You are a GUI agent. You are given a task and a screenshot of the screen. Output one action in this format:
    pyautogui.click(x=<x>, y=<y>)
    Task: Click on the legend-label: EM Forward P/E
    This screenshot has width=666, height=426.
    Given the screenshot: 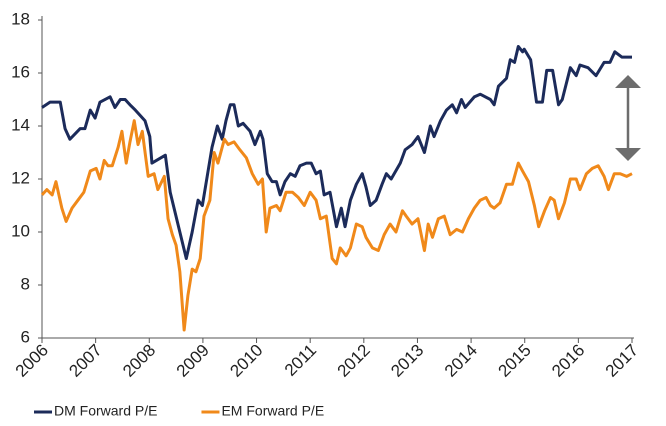 What is the action you would take?
    pyautogui.click(x=272, y=411)
    